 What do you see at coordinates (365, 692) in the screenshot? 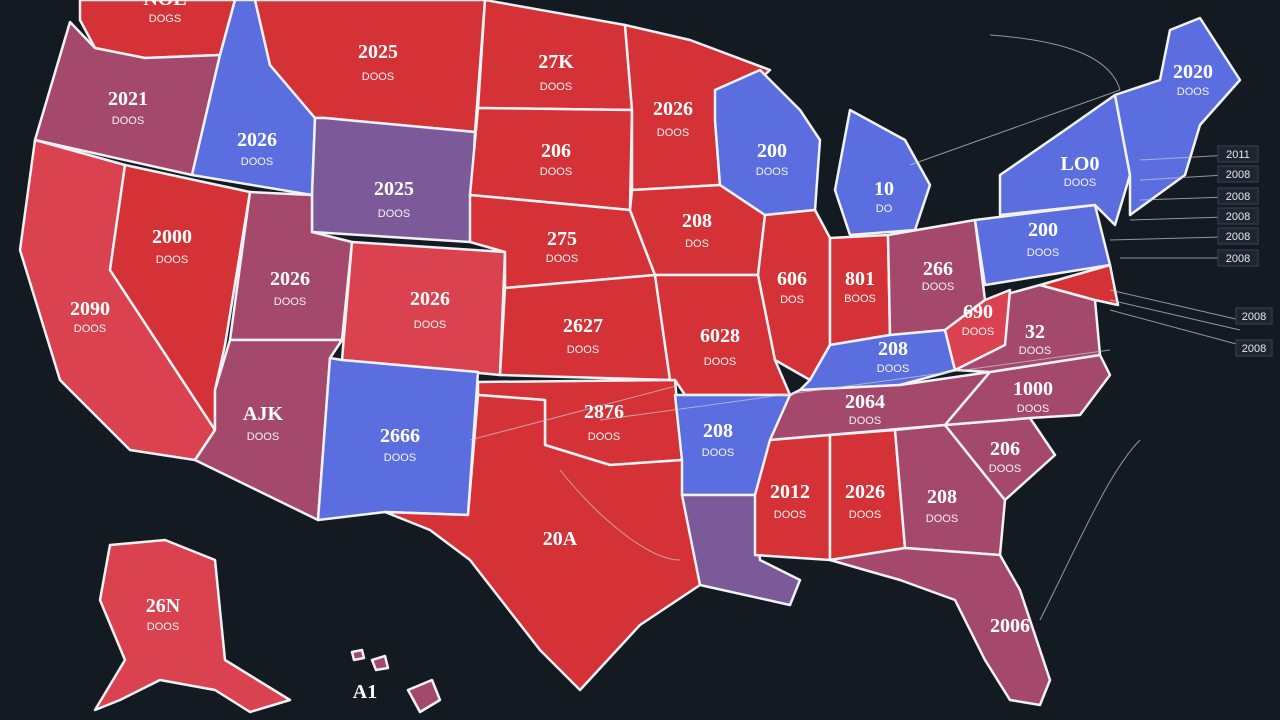
I see `label-hi-num: A1` at bounding box center [365, 692].